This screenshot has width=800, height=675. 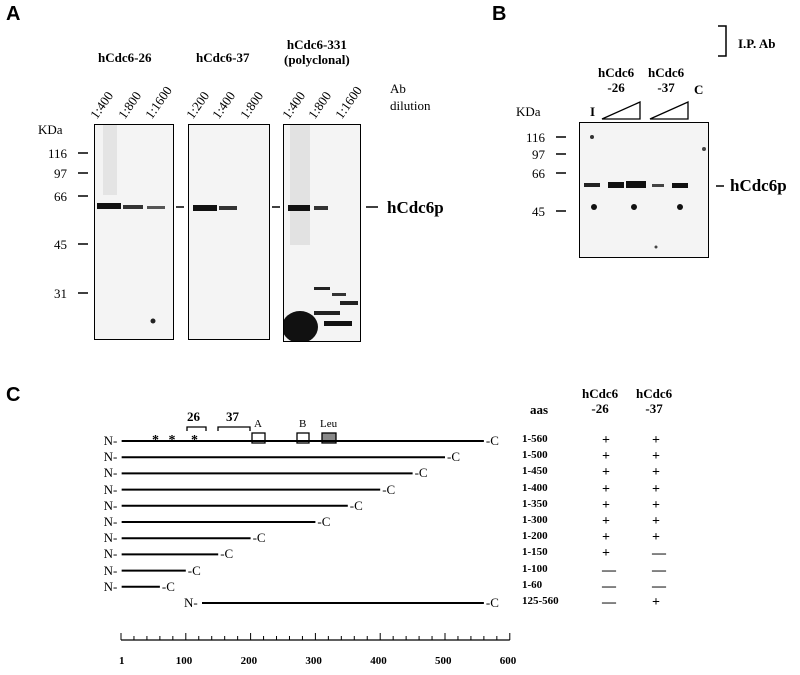 What do you see at coordinates (600, 401) in the screenshot?
I see `ab-header-26: hCdc6 -26` at bounding box center [600, 401].